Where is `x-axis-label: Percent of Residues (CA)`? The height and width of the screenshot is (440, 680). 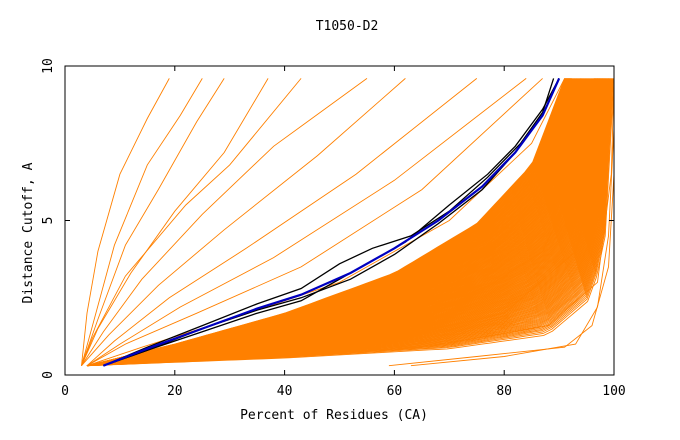 x-axis-label: Percent of Residues (CA) is located at coordinates (334, 415).